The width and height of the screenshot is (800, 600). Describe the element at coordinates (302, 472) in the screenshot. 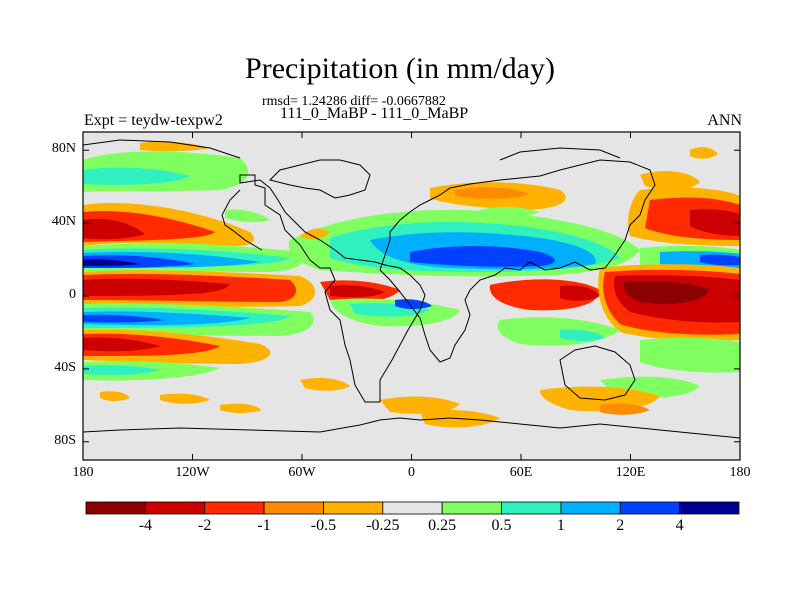

I see `x-tick-label: 60W` at that location.